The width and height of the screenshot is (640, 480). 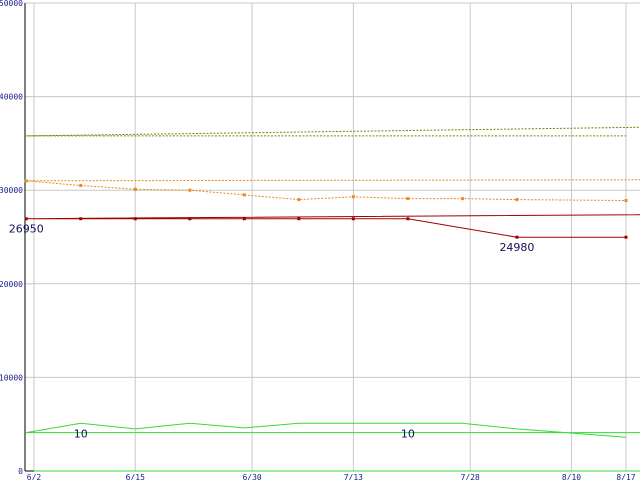 What do you see at coordinates (11, 190) in the screenshot?
I see `y-tick-label: 30000` at bounding box center [11, 190].